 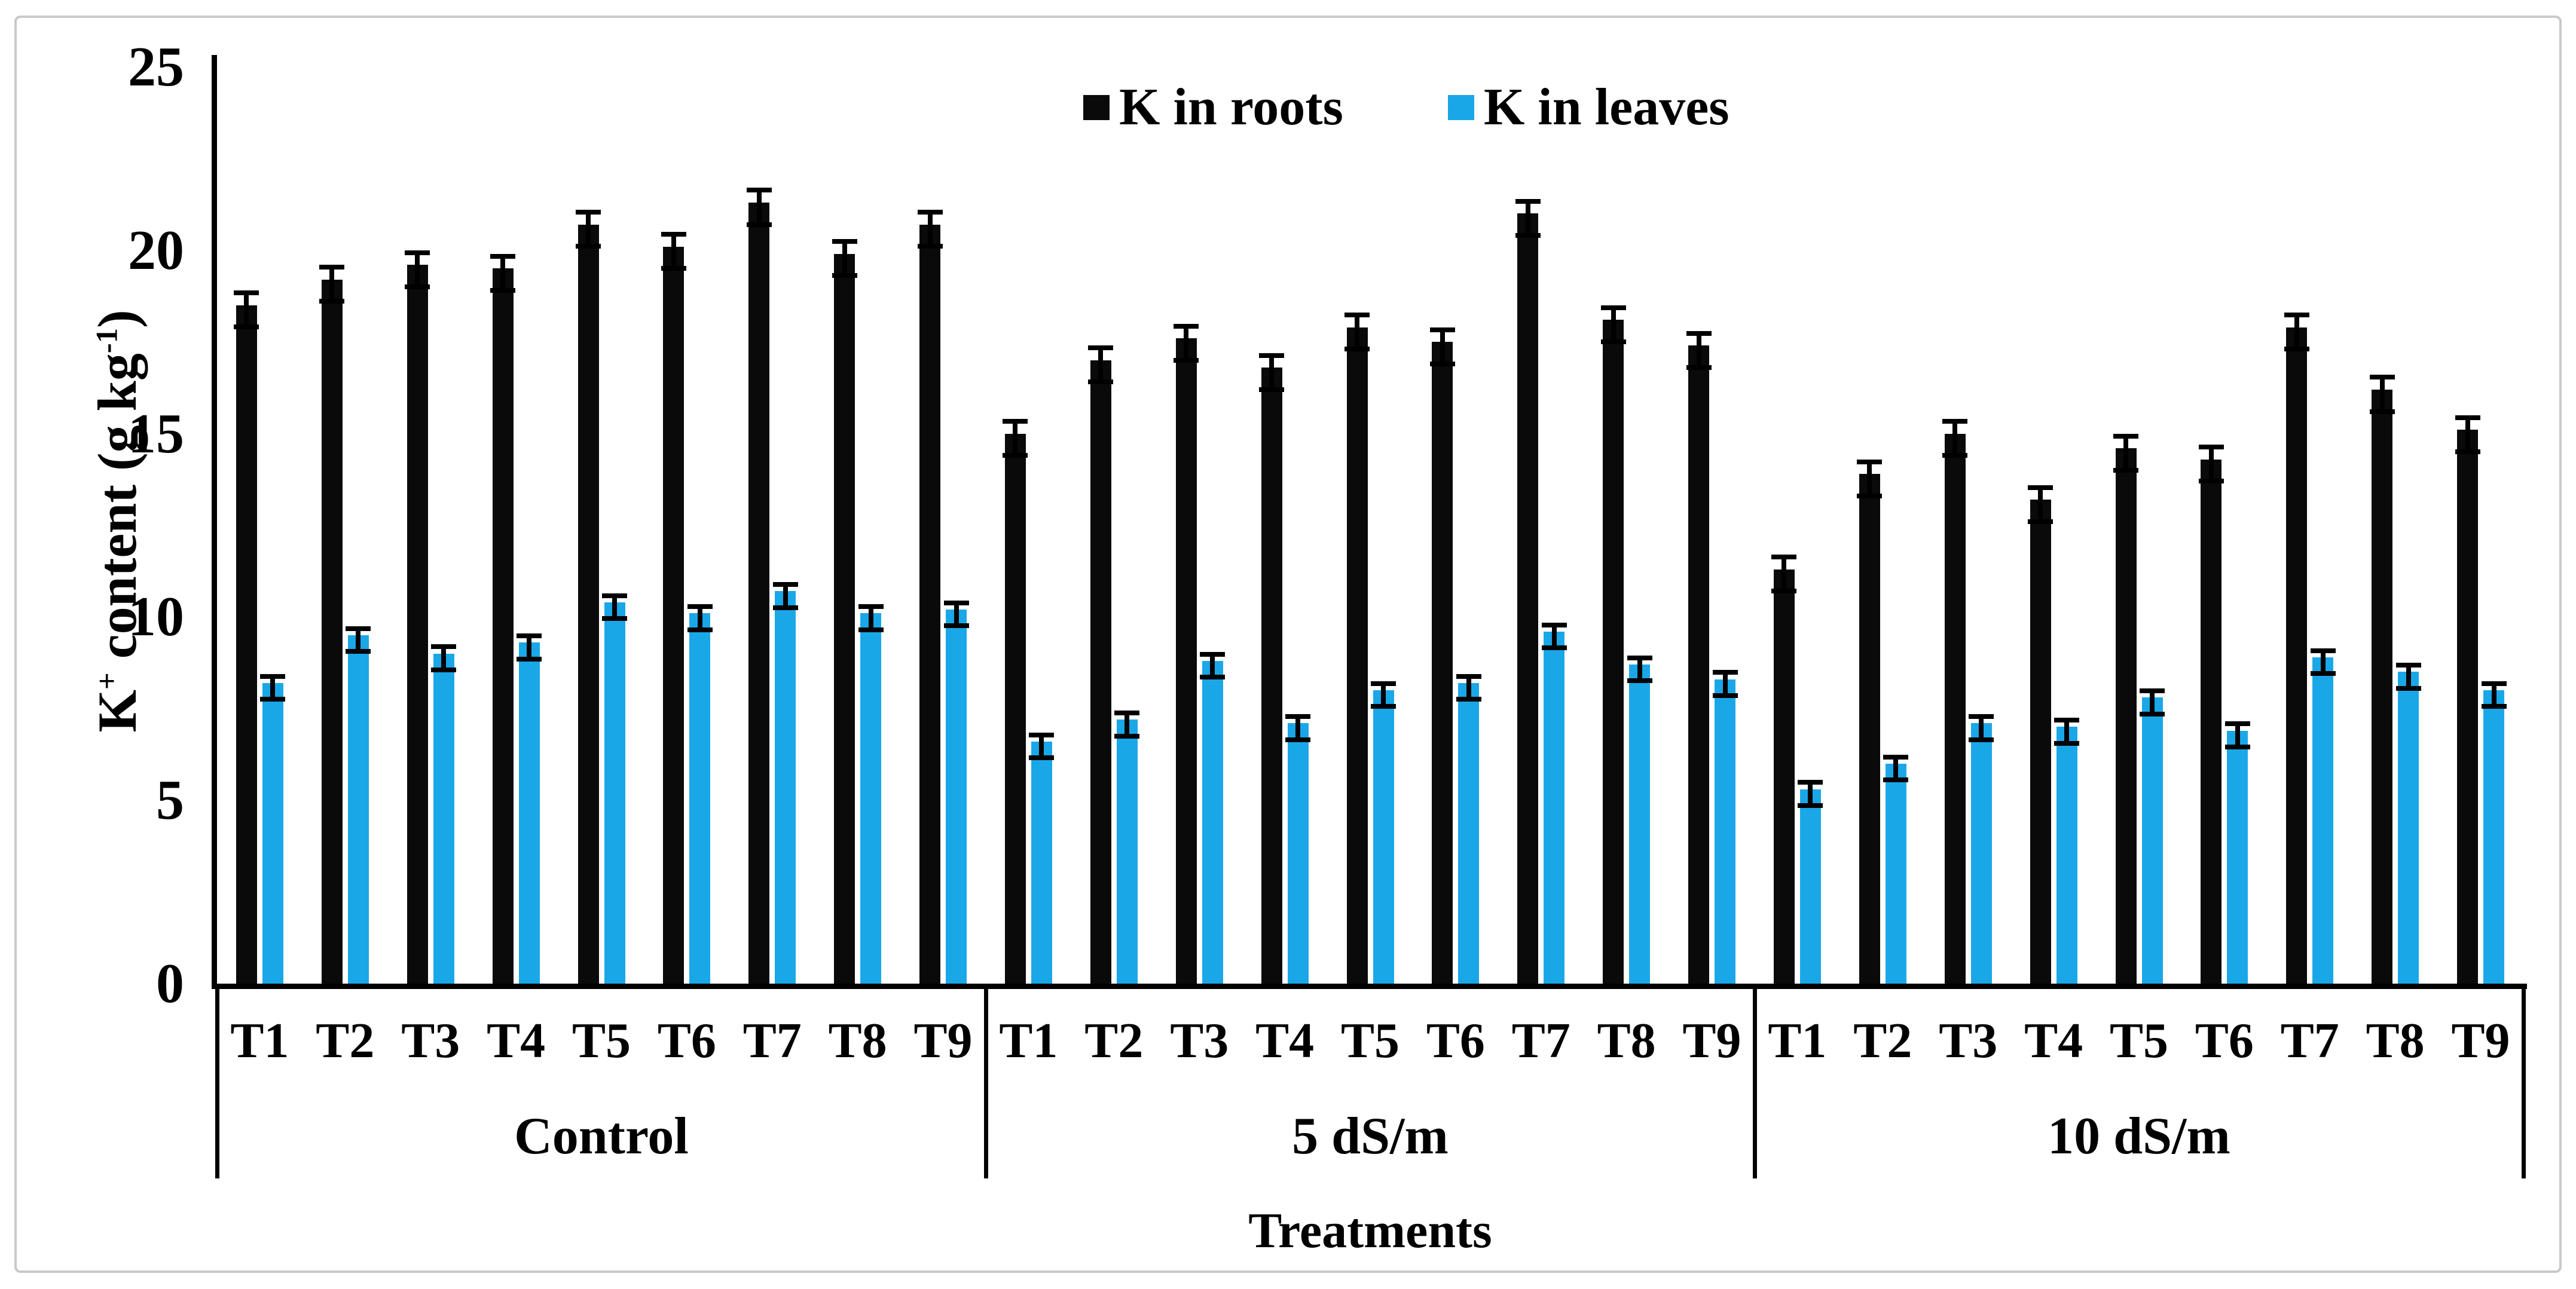 What do you see at coordinates (1231, 107) in the screenshot?
I see `legend-label-roots: K in roots` at bounding box center [1231, 107].